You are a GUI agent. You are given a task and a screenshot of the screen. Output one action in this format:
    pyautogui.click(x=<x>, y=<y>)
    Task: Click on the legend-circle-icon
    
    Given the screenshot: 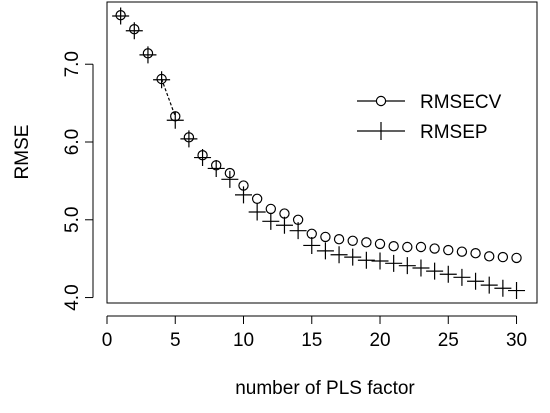 What is the action you would take?
    pyautogui.click(x=381, y=101)
    